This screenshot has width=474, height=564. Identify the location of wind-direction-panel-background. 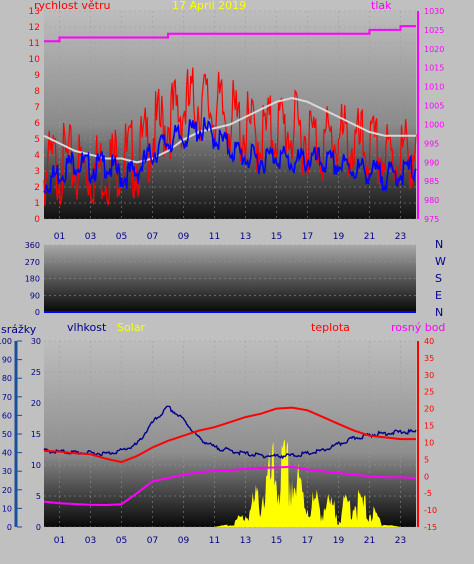
(230, 279).